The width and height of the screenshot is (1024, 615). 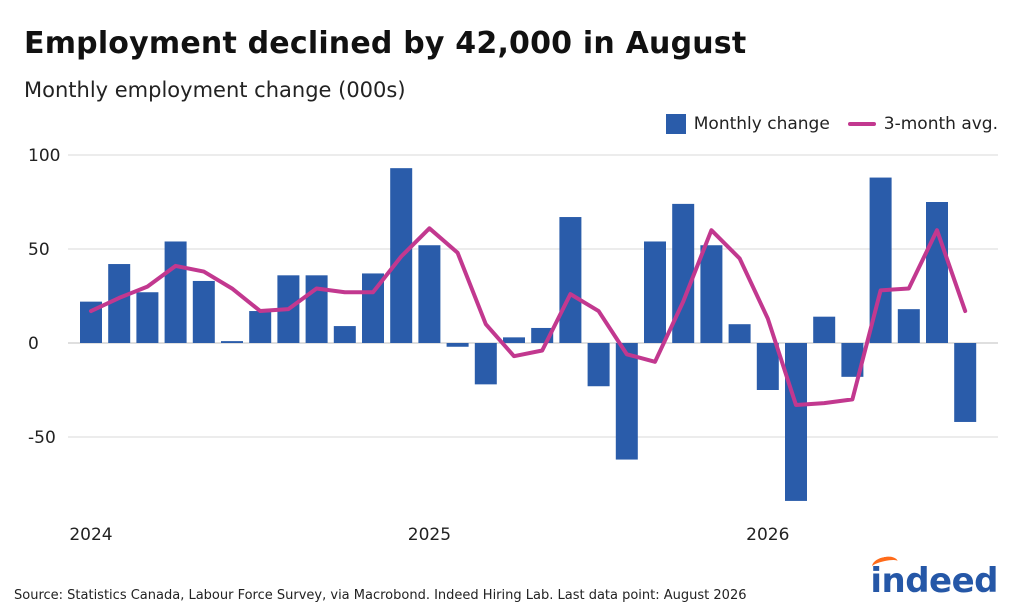 I want to click on x-tick-label: 2025, so click(x=429, y=535).